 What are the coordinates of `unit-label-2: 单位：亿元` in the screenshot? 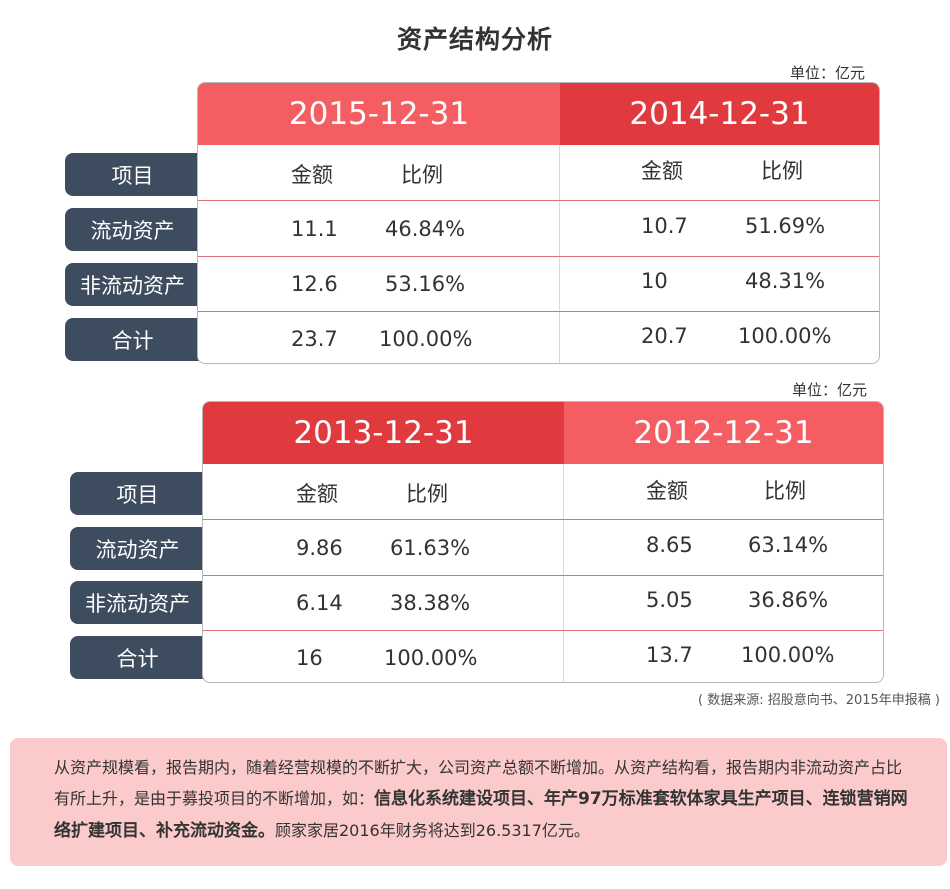 It's located at (830, 390).